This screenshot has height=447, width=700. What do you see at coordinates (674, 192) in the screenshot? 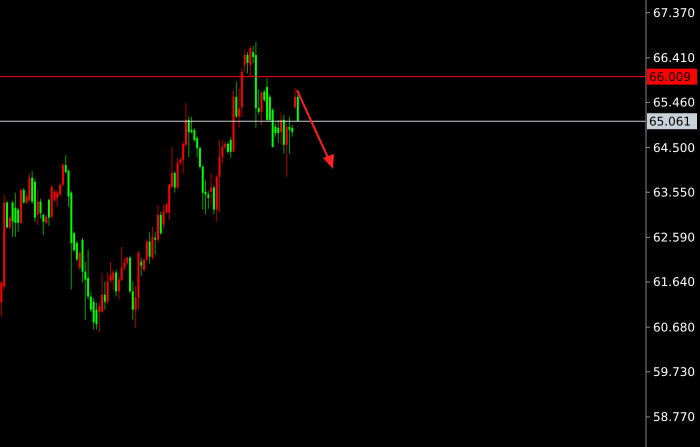
I see `y-tick-label: 63.550` at bounding box center [674, 192].